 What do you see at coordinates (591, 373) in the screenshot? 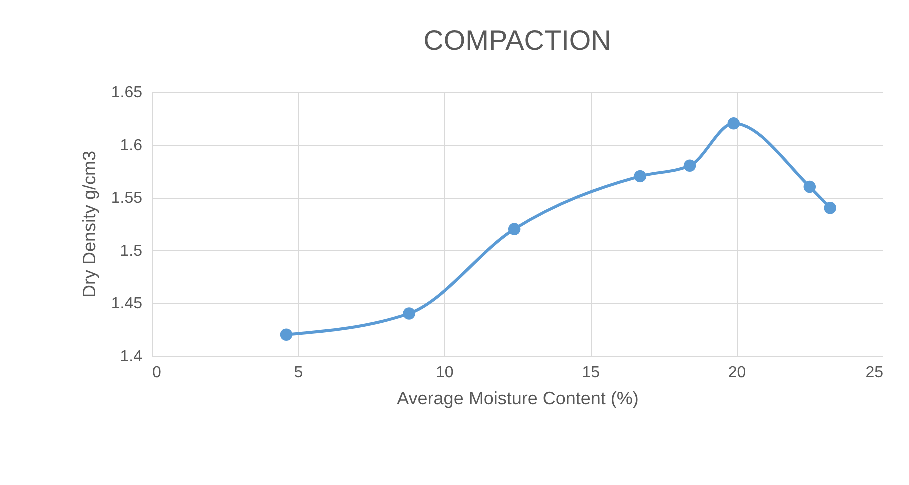
I see `x-tick-label: 15` at bounding box center [591, 373].